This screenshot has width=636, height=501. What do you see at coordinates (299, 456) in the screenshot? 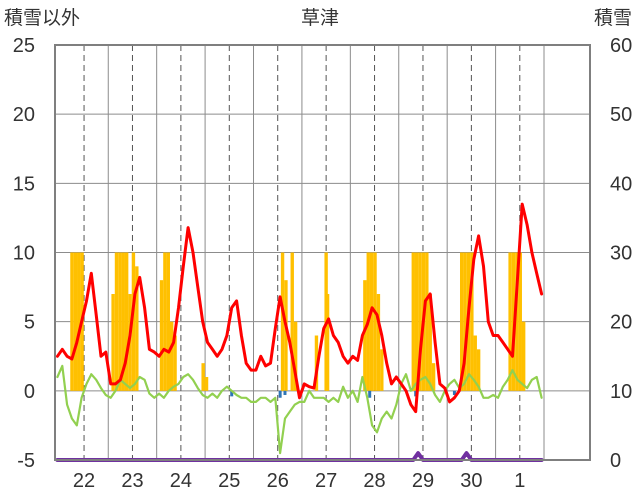
I see `snow_depth-line` at bounding box center [299, 456].